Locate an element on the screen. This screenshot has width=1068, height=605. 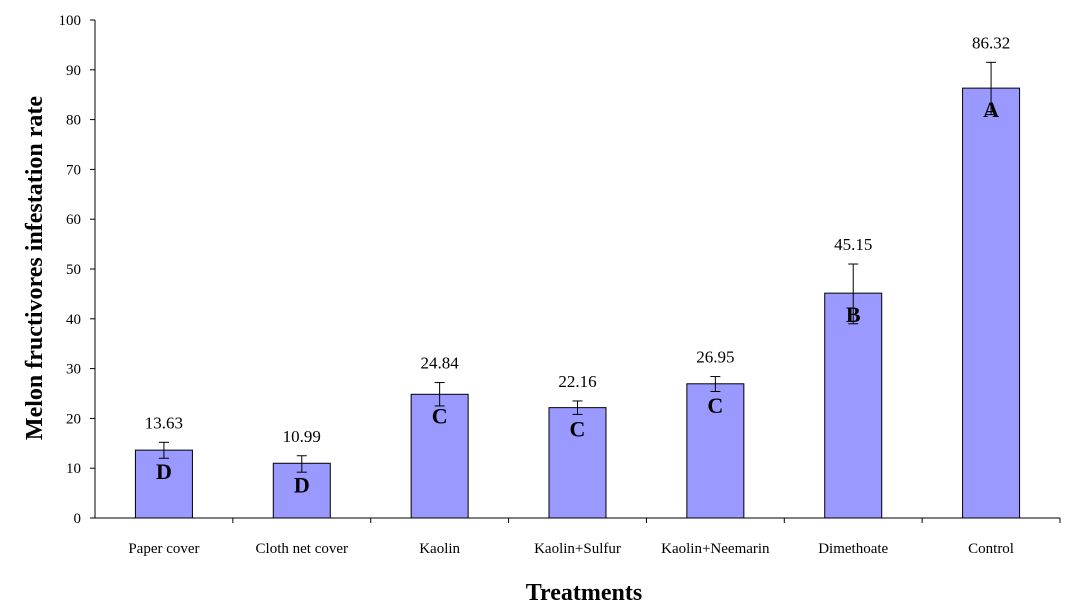
value-label: 26.95 is located at coordinates (715, 357).